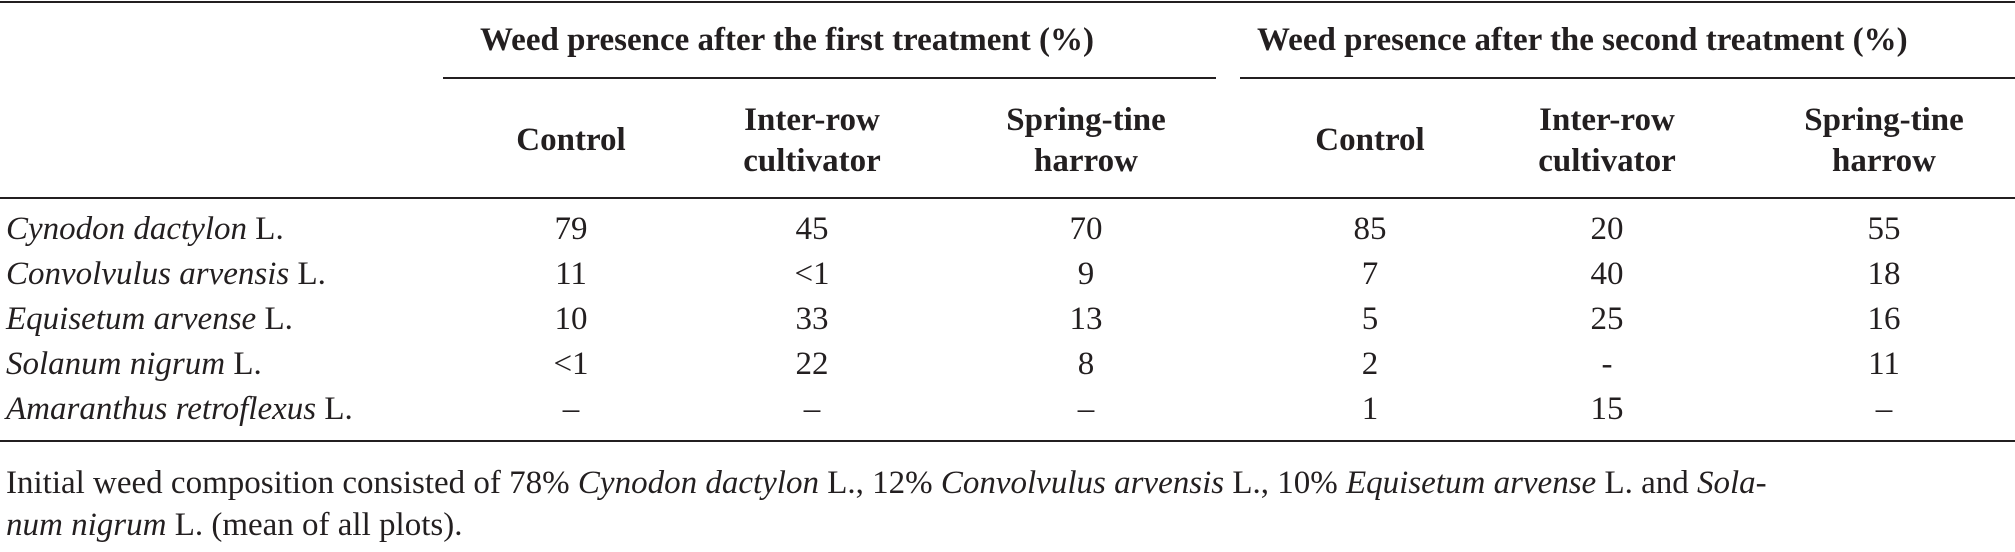  What do you see at coordinates (812, 364) in the screenshot?
I see `table-cell: 22` at bounding box center [812, 364].